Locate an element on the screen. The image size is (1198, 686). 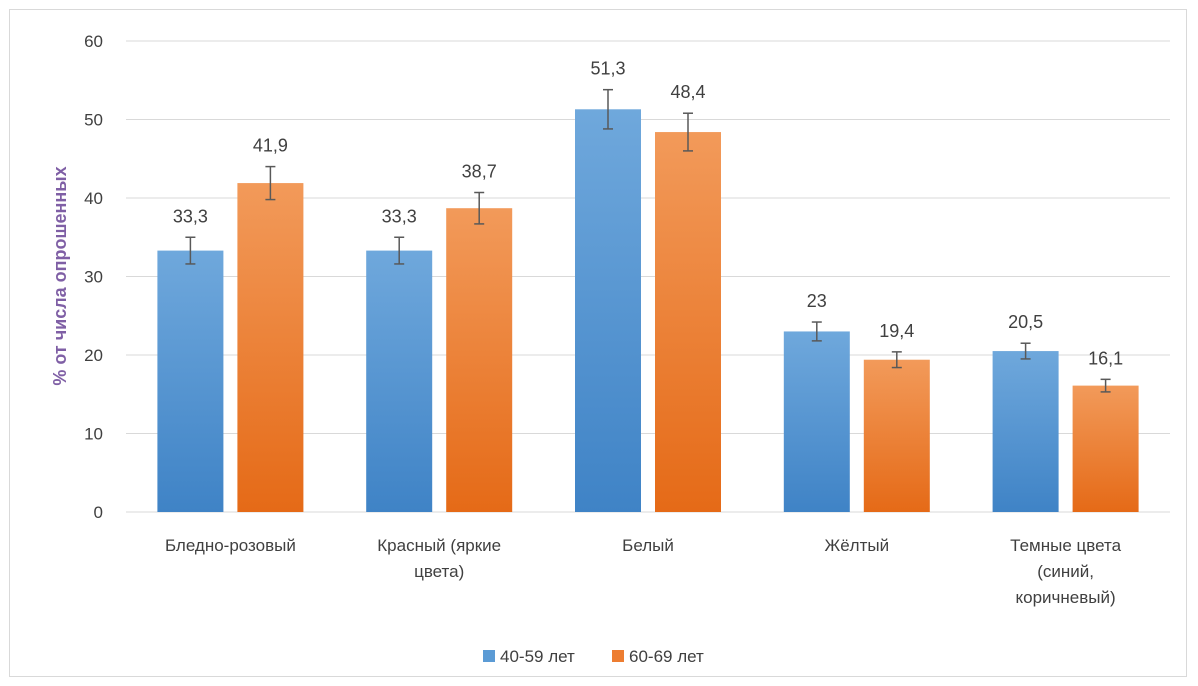
data-label: 41,9 is located at coordinates (270, 146).